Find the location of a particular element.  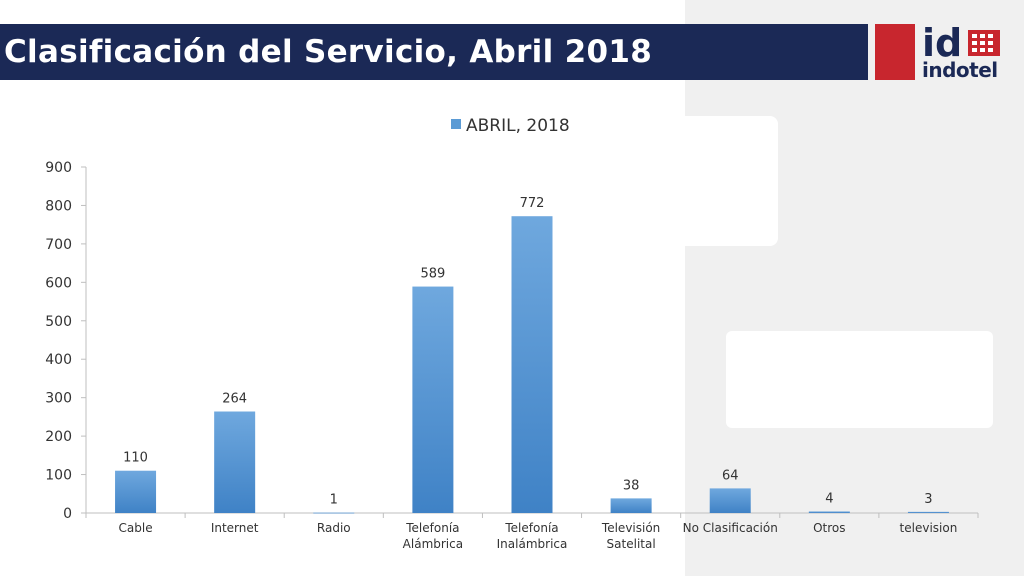

x-tick-label: No Clasificación is located at coordinates (730, 528).